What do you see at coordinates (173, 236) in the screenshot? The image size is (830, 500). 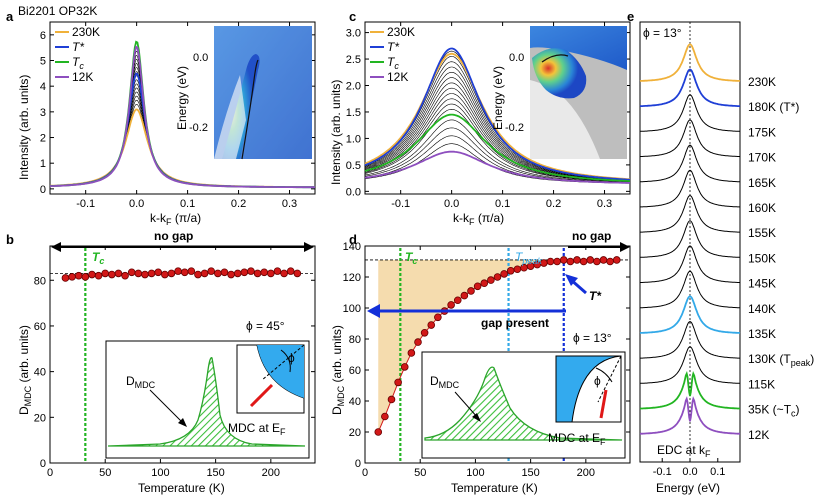 I see `panel-b-no-gap-label: no gap` at bounding box center [173, 236].